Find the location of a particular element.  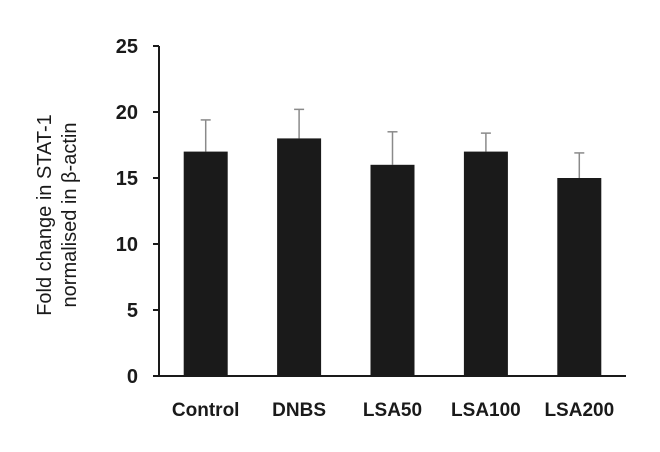

error-bar-lsa50 is located at coordinates (392, 148).